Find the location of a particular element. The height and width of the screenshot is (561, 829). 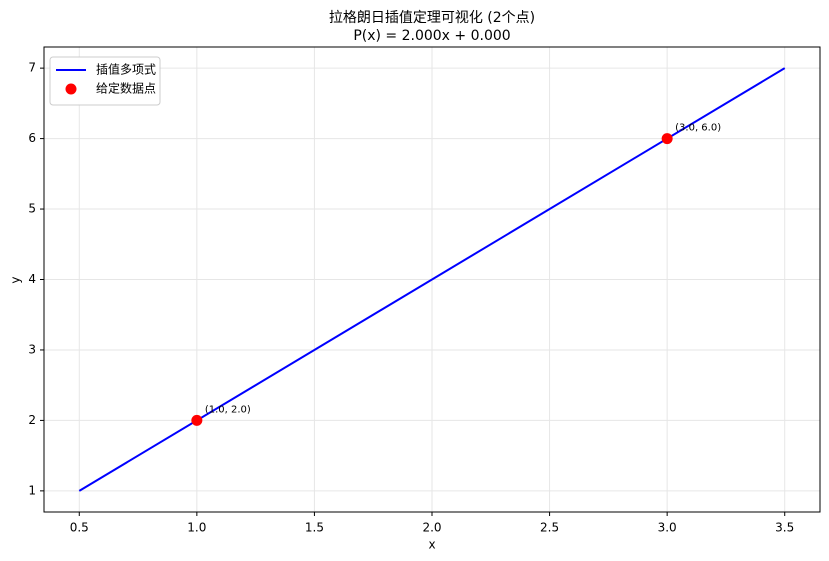

x-tick-label: 0.5 is located at coordinates (79, 528).